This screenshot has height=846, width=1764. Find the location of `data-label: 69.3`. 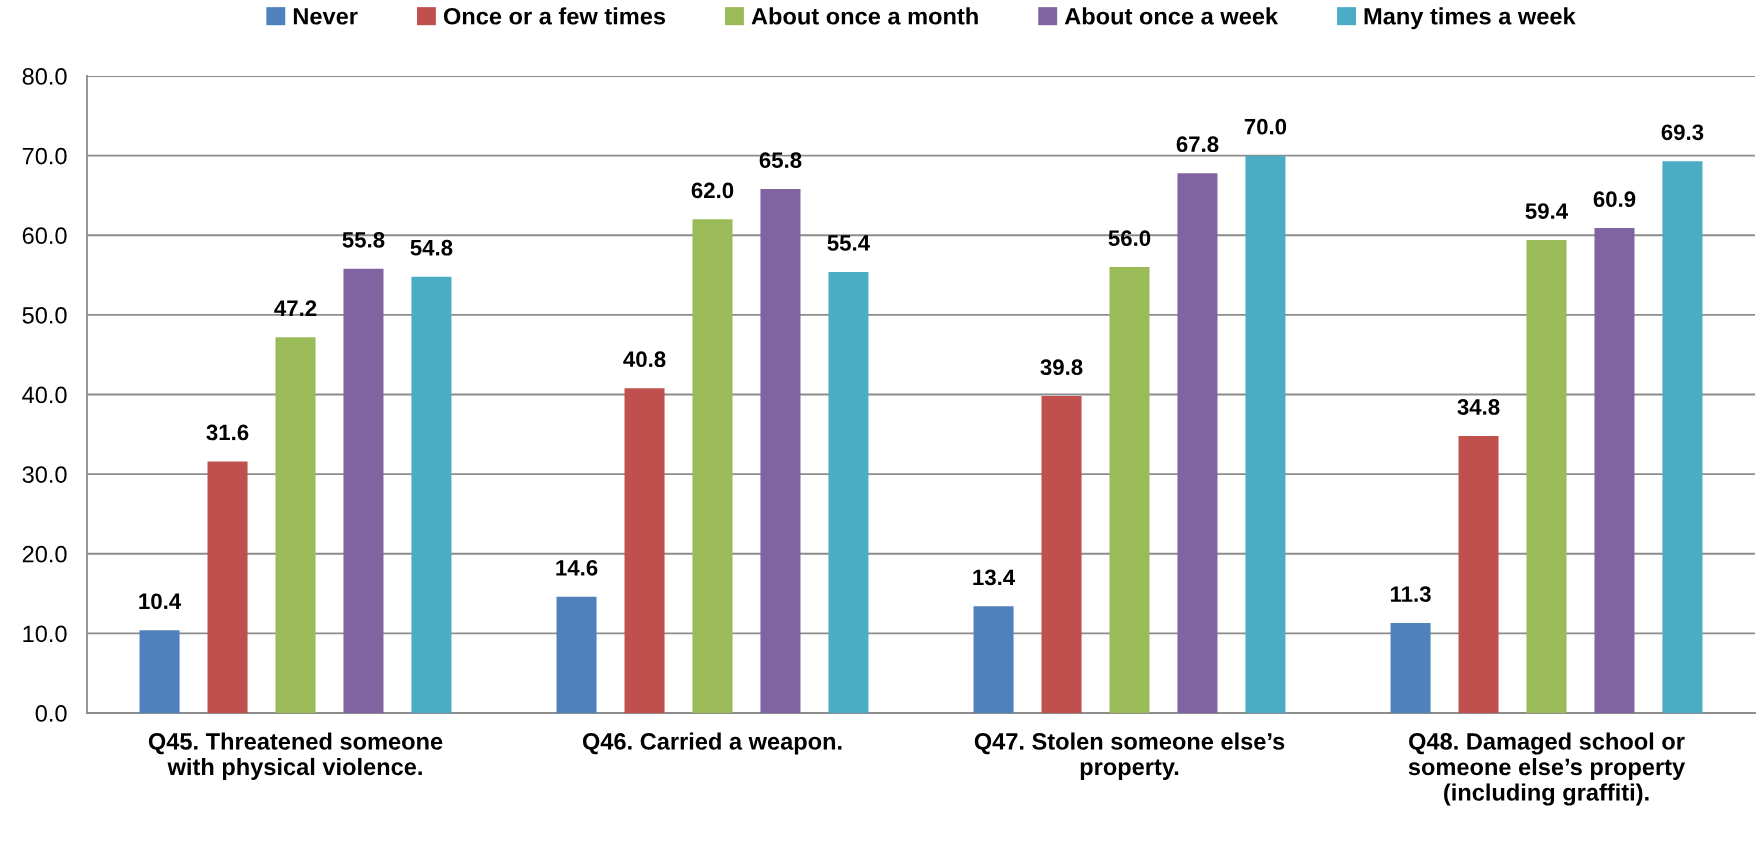

data-label: 69.3 is located at coordinates (1682, 132).